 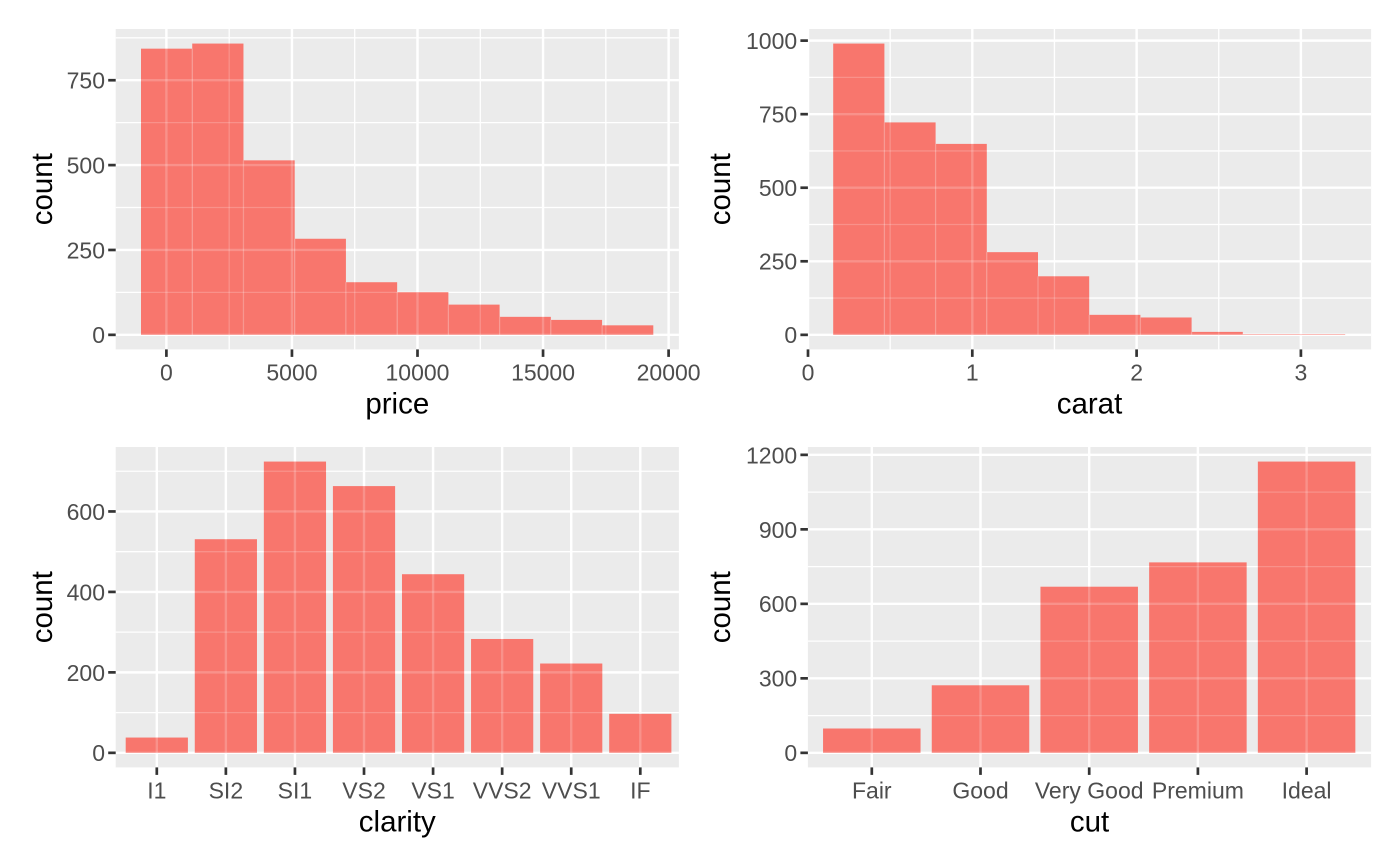 What do you see at coordinates (778, 679) in the screenshot?
I see `svg-text: 300` at bounding box center [778, 679].